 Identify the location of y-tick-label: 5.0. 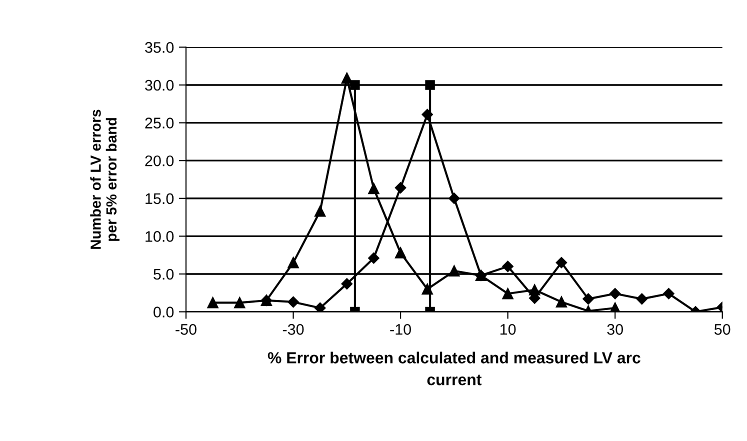
(164, 274).